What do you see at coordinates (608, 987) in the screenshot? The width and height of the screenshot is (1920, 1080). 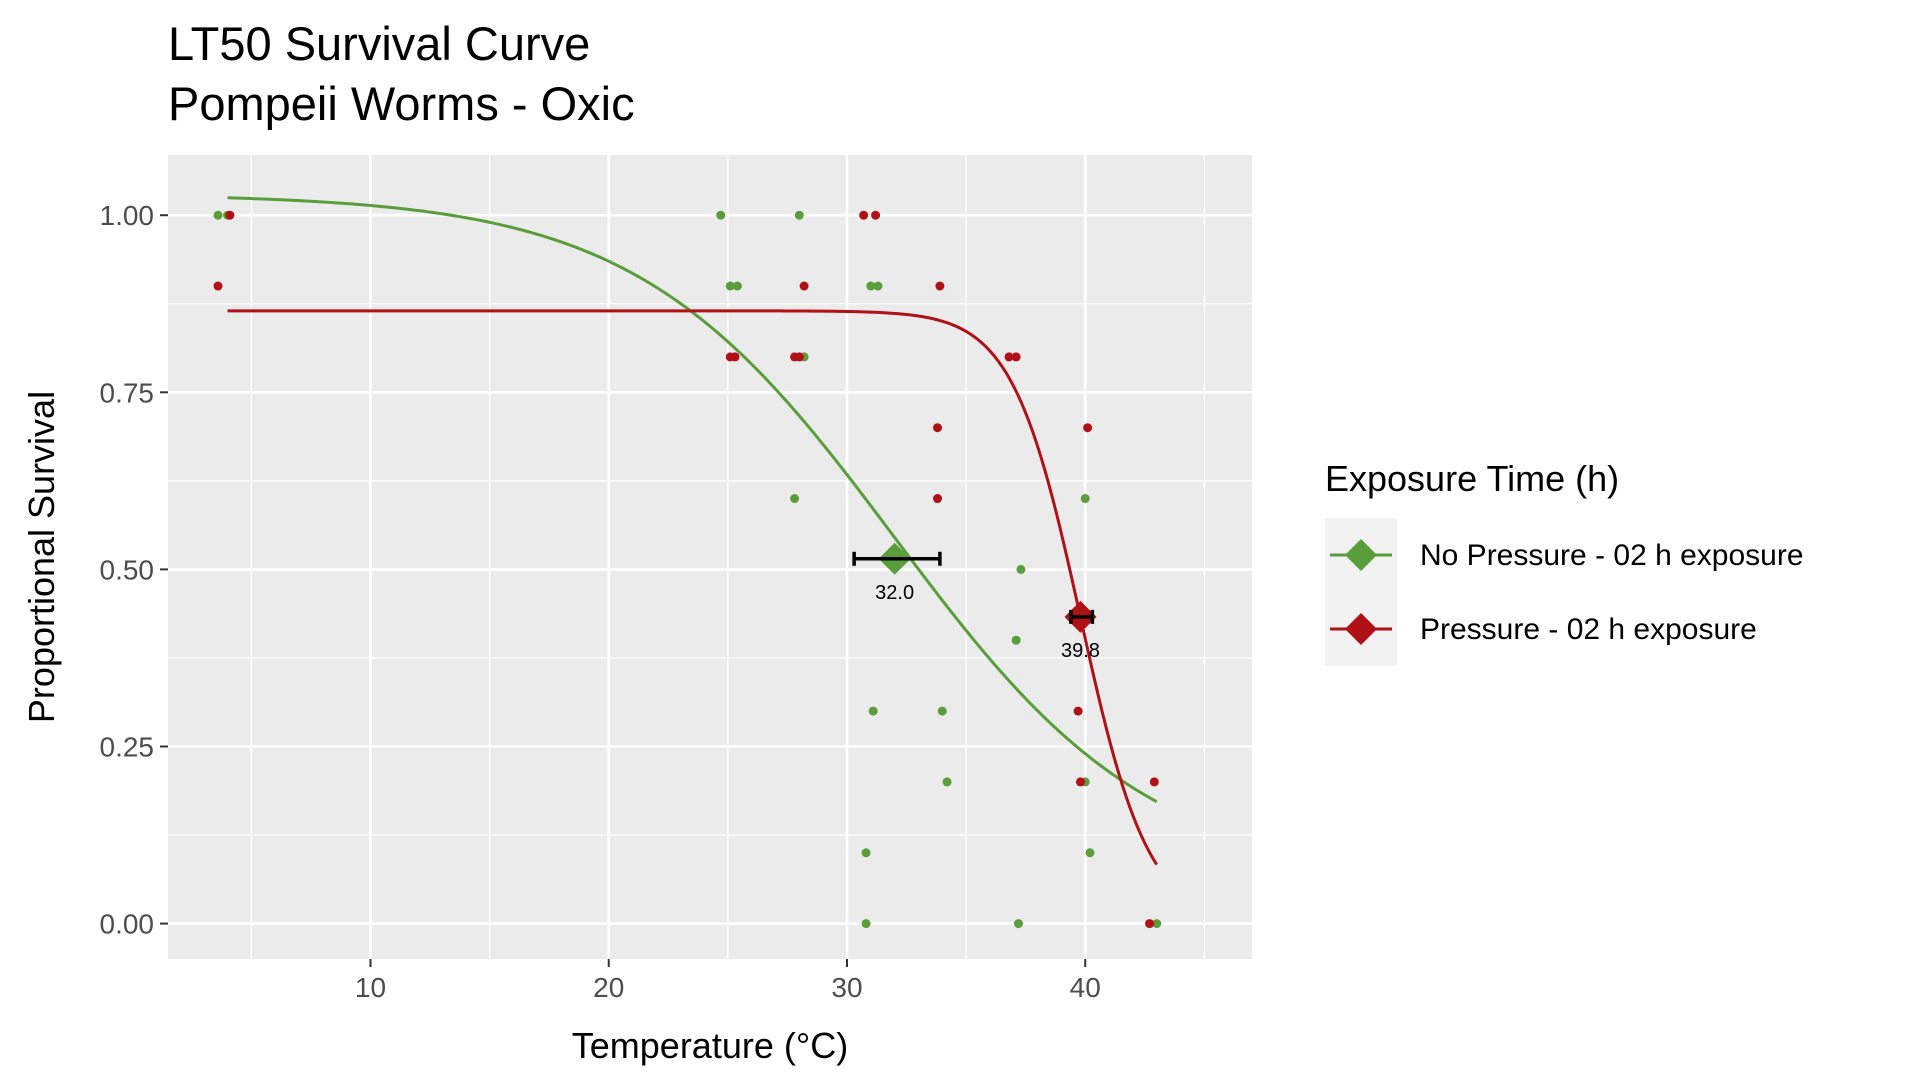 I see `x-tick-label: 20` at bounding box center [608, 987].